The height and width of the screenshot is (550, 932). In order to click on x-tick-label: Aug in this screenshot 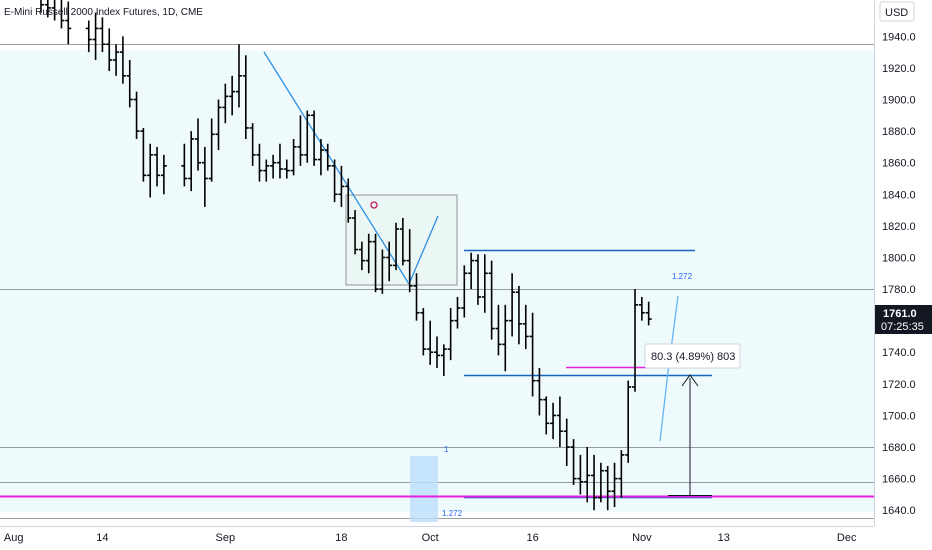, I will do `click(14, 538)`.